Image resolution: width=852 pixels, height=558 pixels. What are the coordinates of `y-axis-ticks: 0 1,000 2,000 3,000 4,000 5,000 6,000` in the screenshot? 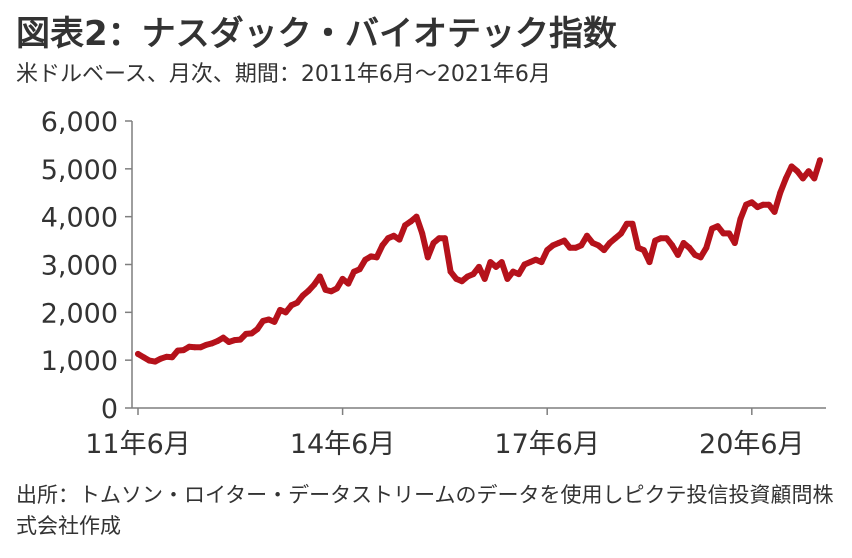 It's located at (86, 266).